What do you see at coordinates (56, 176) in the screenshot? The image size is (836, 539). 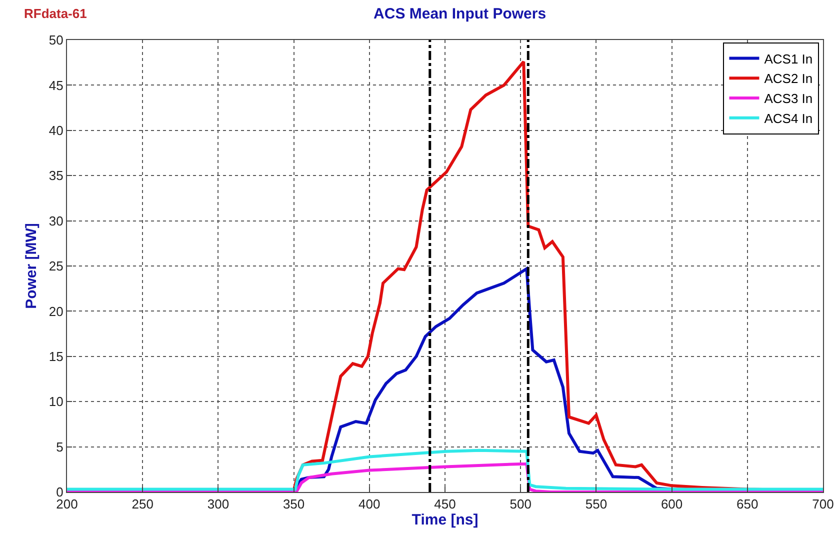 I see `y-tick-label: 35` at bounding box center [56, 176].